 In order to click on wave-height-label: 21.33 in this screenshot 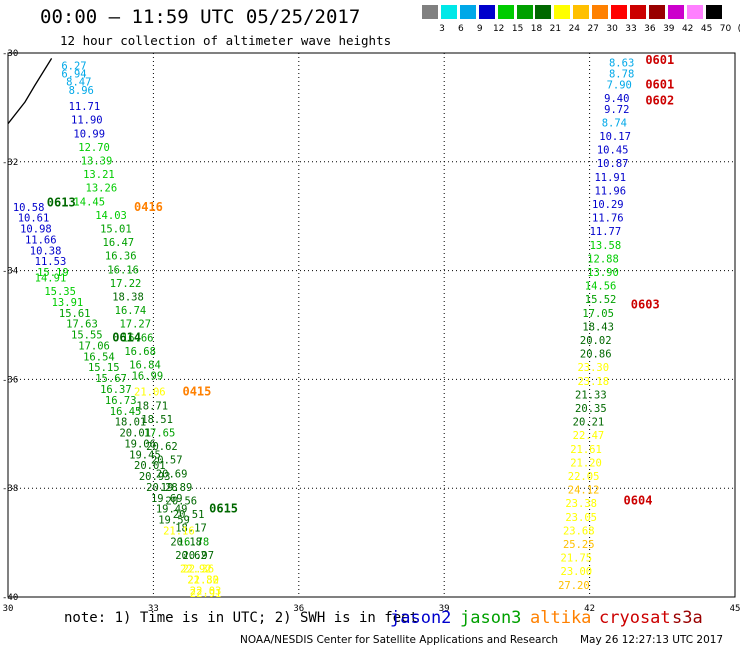, I will do `click(591, 395)`.